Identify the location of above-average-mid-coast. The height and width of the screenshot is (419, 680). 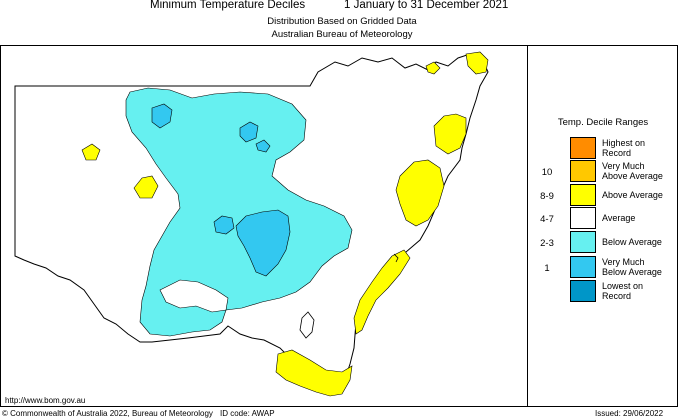
(420, 193).